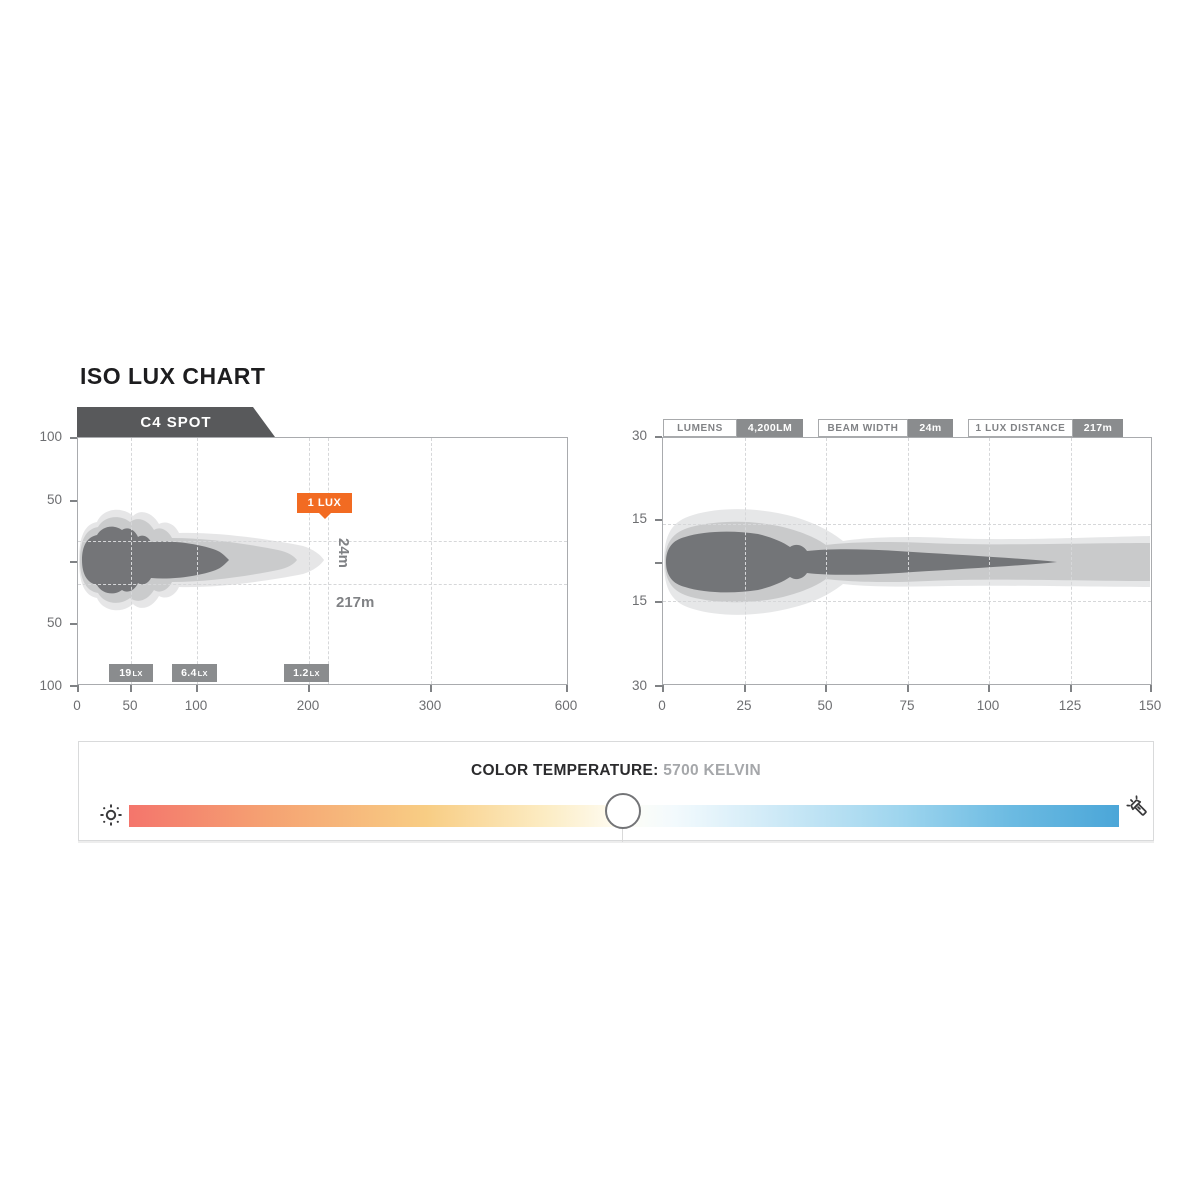  I want to click on one-lux-badge: 1 LUX, so click(324, 506).